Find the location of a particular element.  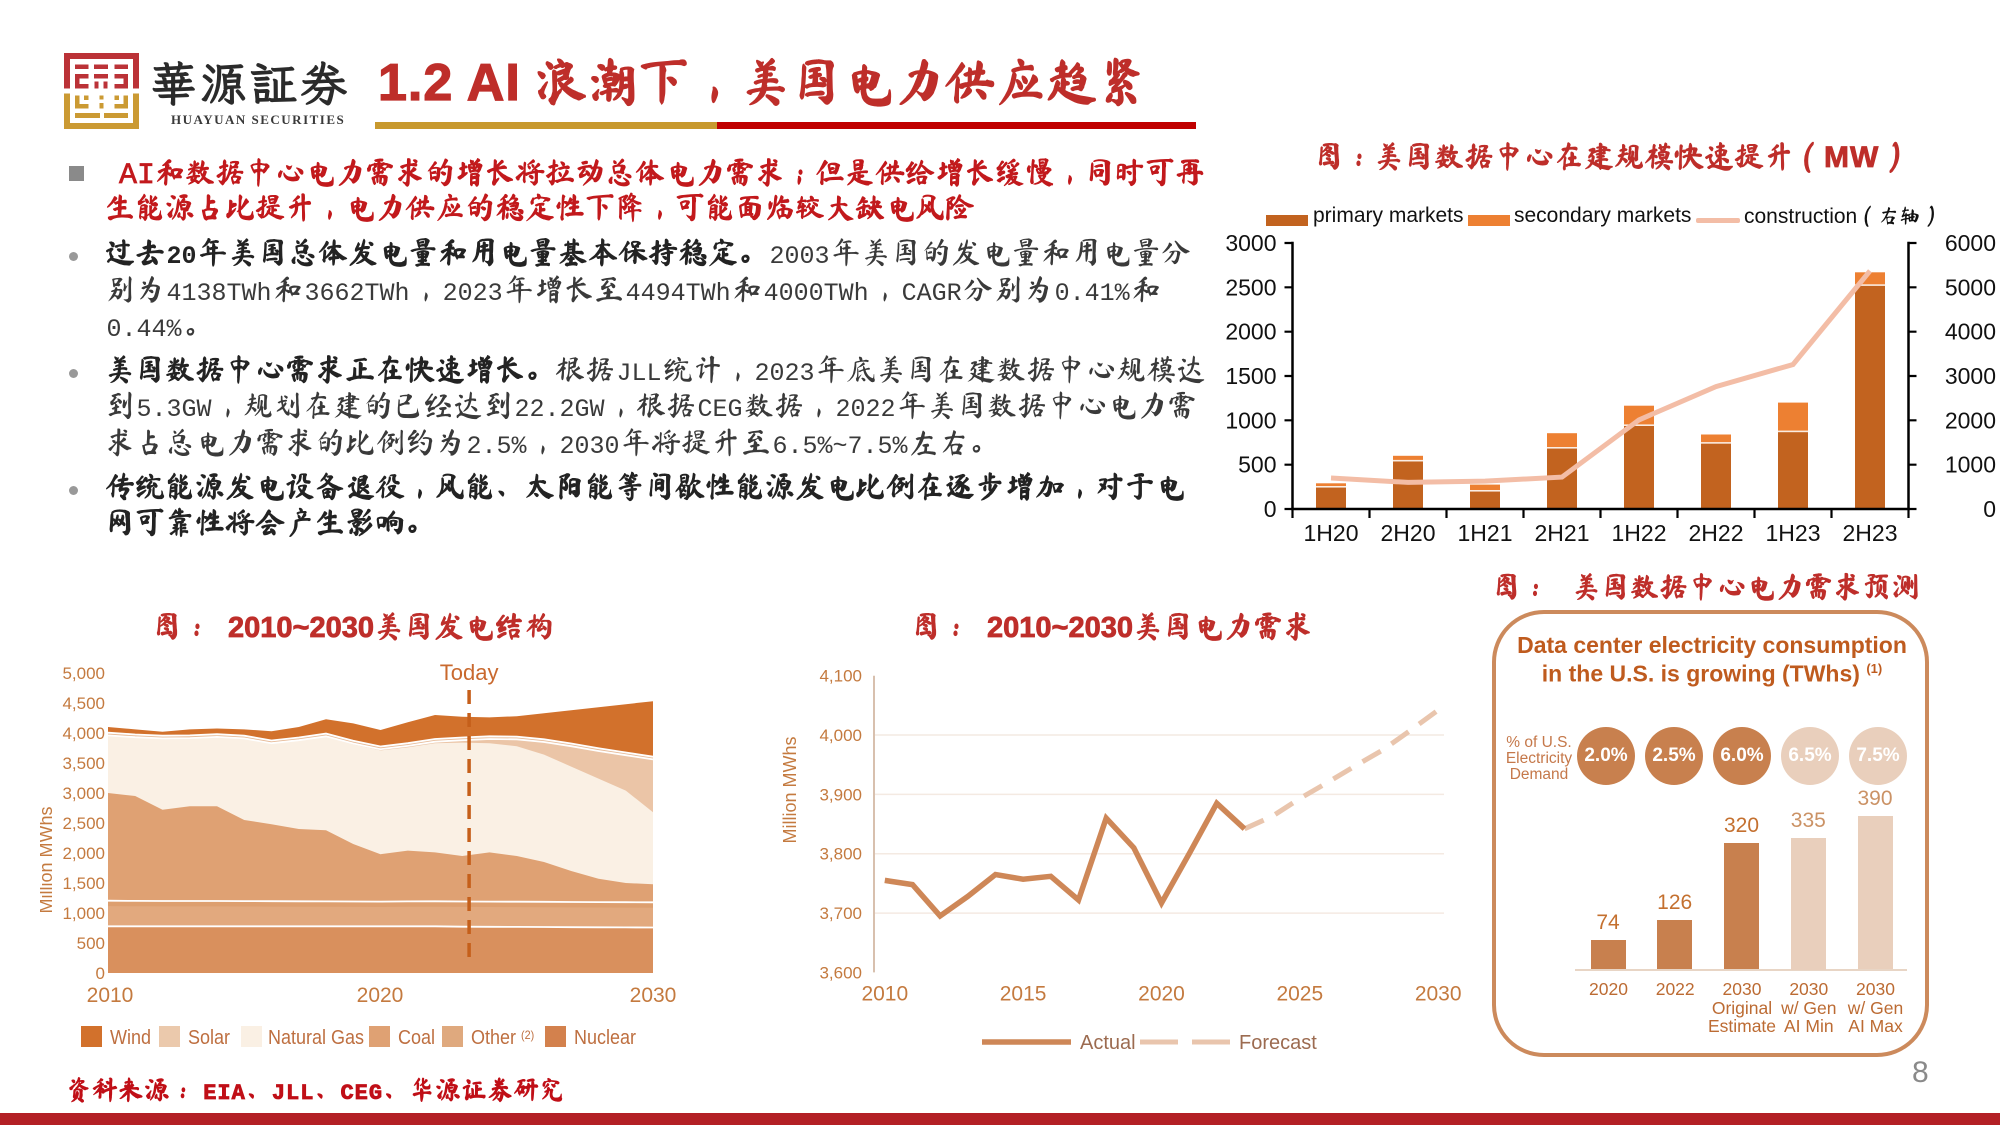

svg-text: 2,500 is located at coordinates (83, 823).